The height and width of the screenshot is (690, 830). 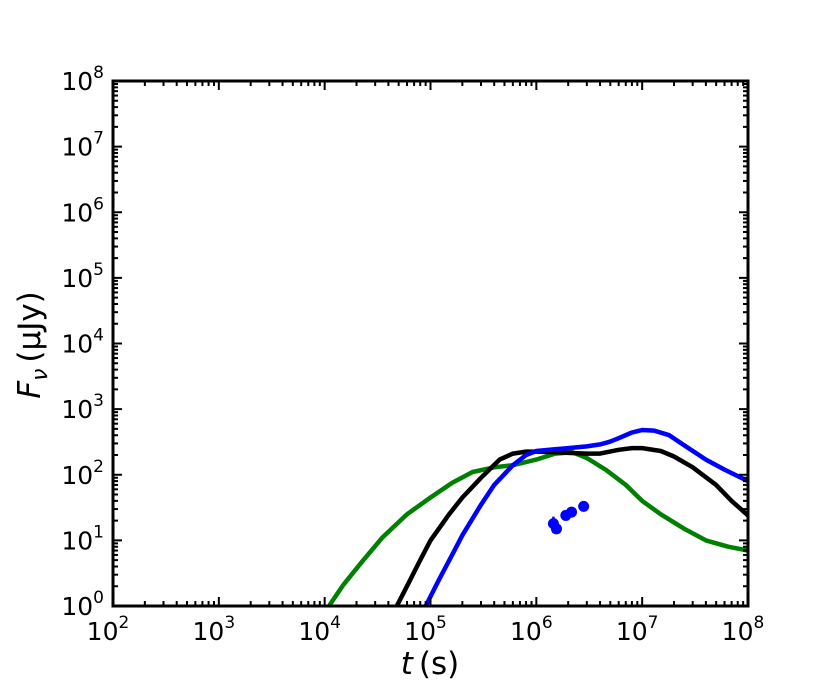 I want to click on y-tick-label: 10⁴, so click(x=82, y=342).